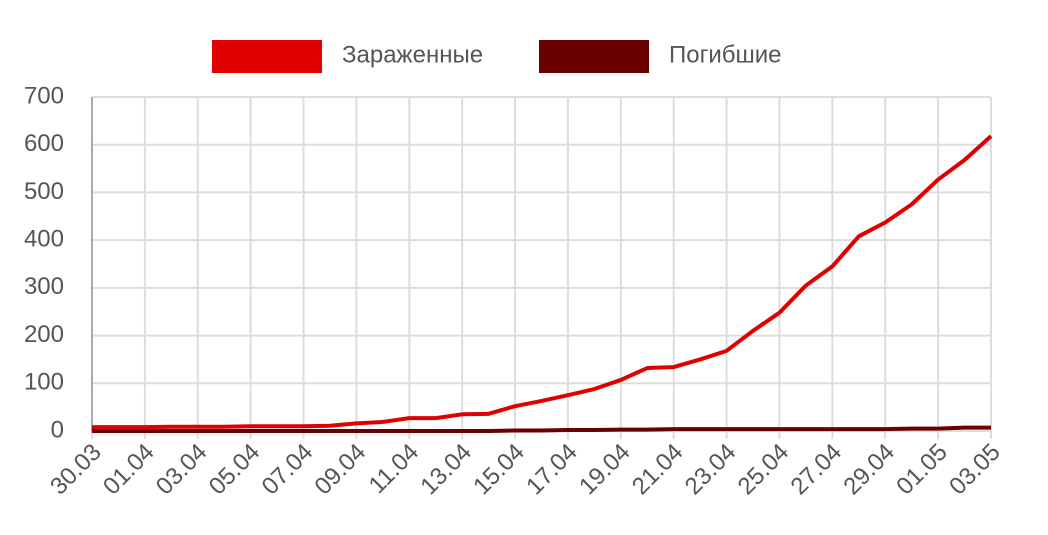 This screenshot has height=535, width=1048. I want to click on x-tick-label: 25.04, so click(764, 470).